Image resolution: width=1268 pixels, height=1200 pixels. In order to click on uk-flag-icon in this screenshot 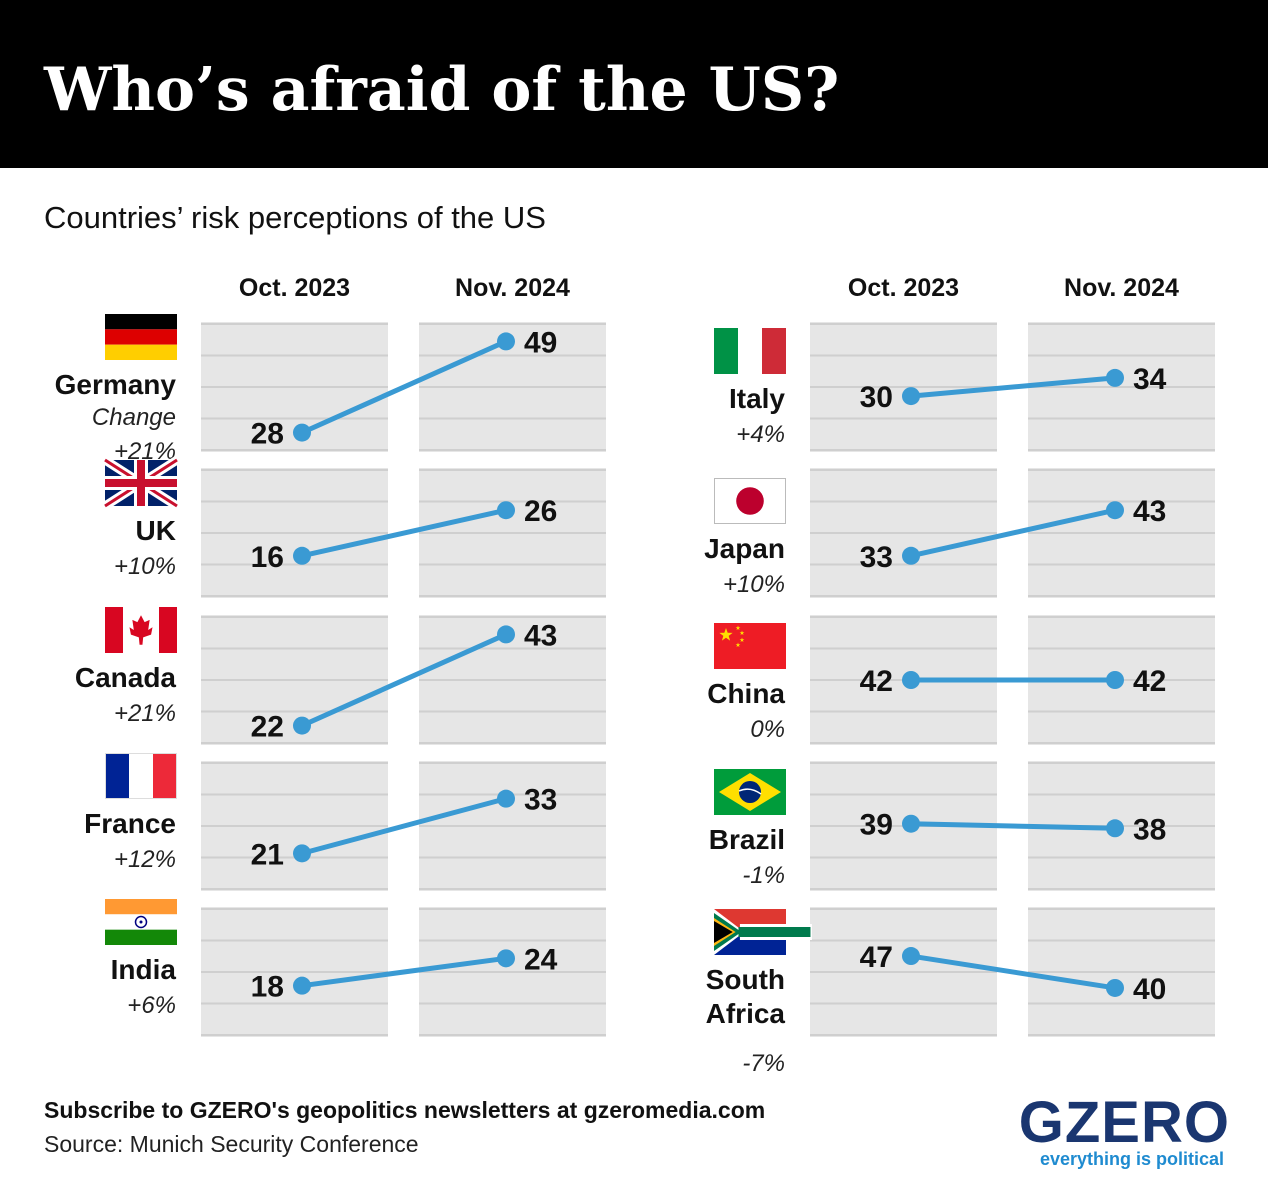, I will do `click(141, 483)`.